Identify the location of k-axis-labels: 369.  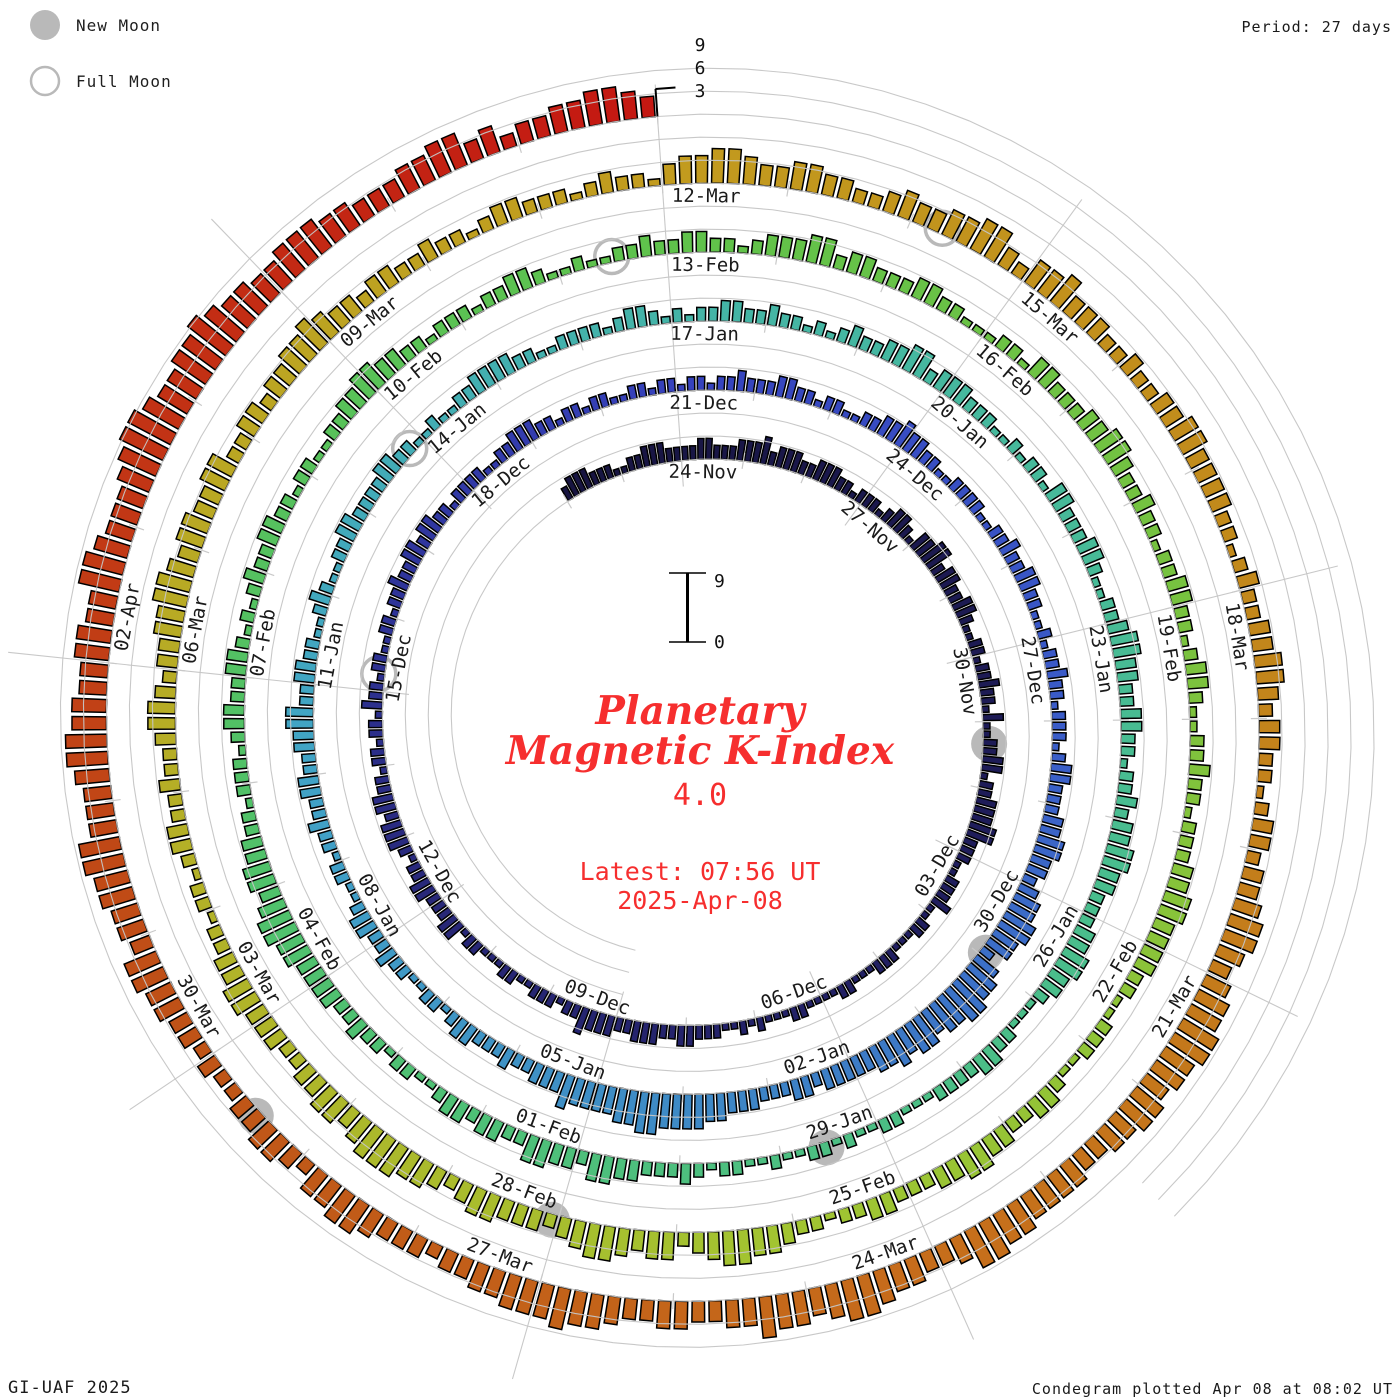
(700, 68).